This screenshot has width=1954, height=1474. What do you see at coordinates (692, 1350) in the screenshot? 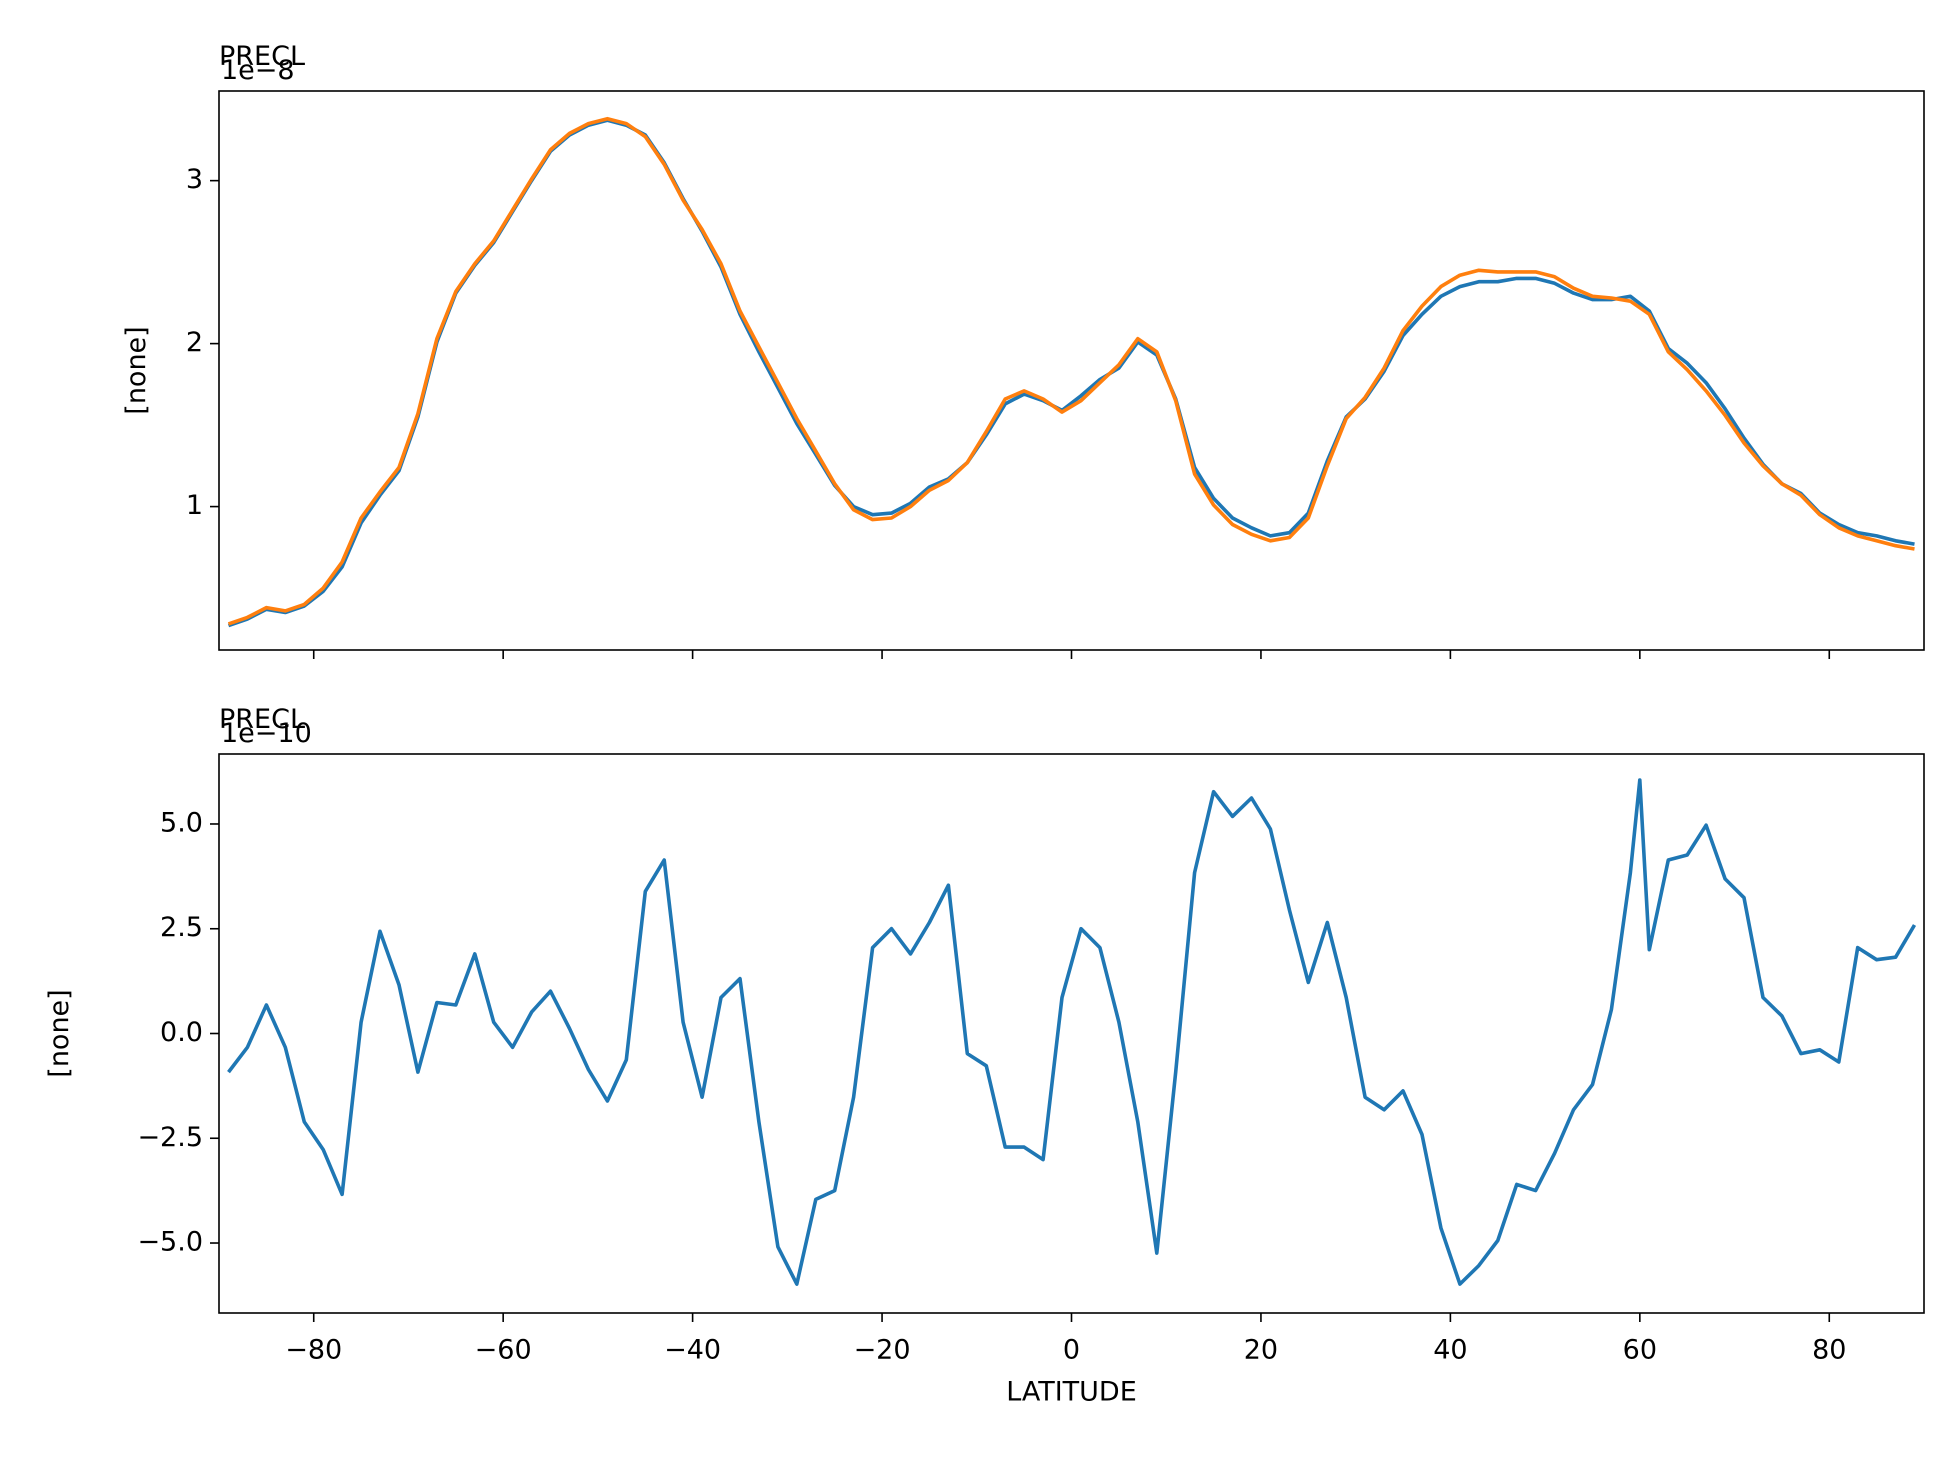
I see `x-tick-label: −40` at bounding box center [692, 1350].